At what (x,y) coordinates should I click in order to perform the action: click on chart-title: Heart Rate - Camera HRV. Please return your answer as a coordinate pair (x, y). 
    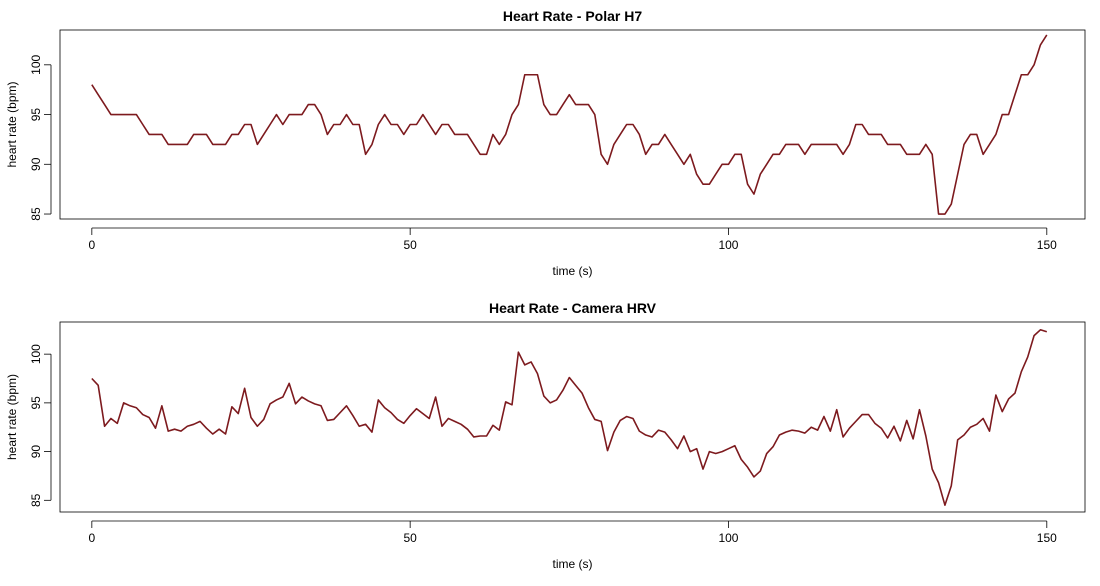
    Looking at the image, I should click on (573, 308).